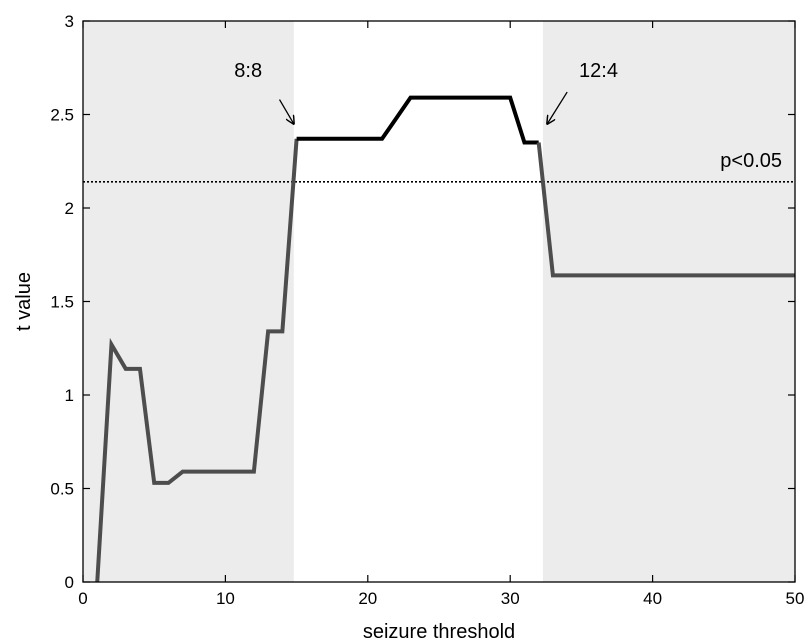 The image size is (808, 642). What do you see at coordinates (62, 115) in the screenshot?
I see `y-tick-label: 2.5` at bounding box center [62, 115].